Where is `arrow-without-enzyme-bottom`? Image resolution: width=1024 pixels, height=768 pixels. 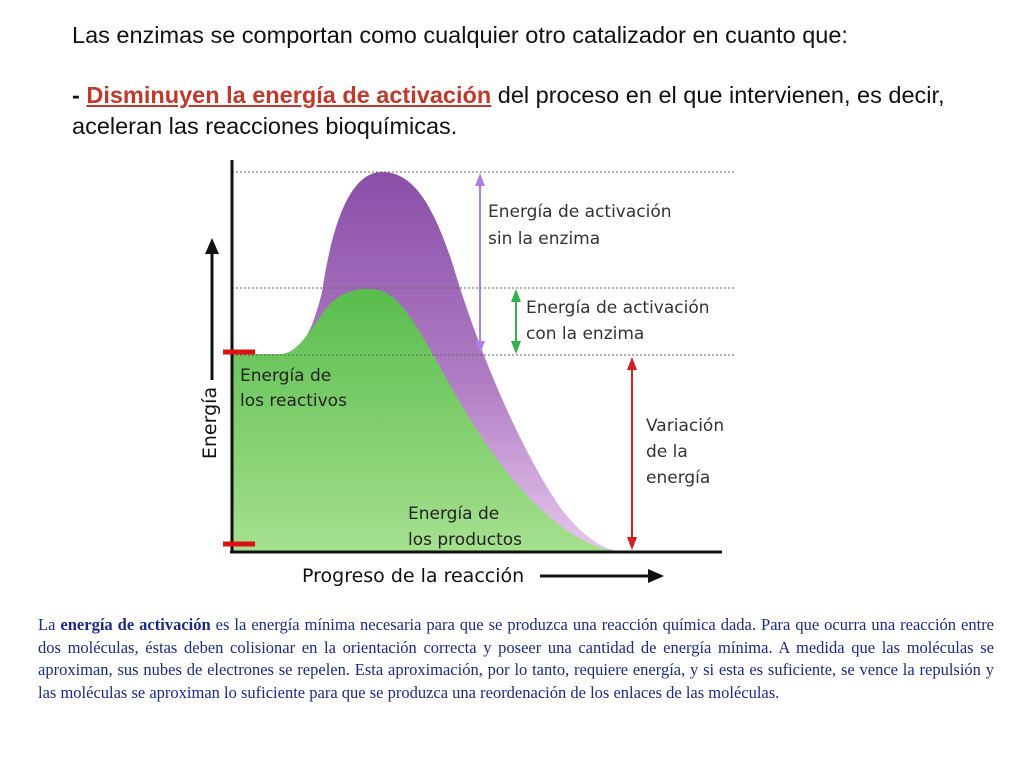
arrow-without-enzyme-bottom is located at coordinates (480, 347).